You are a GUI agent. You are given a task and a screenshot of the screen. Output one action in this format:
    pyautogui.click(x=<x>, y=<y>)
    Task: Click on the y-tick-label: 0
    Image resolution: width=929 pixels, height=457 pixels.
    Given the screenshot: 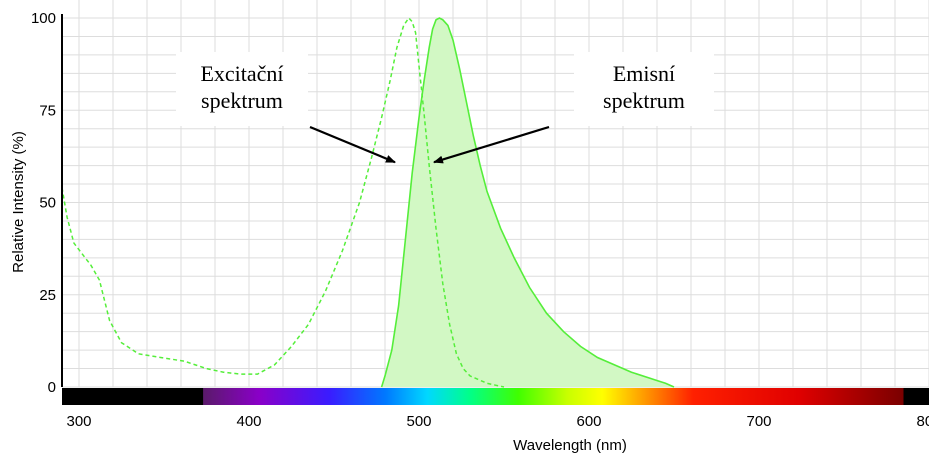 What is the action you would take?
    pyautogui.click(x=52, y=387)
    